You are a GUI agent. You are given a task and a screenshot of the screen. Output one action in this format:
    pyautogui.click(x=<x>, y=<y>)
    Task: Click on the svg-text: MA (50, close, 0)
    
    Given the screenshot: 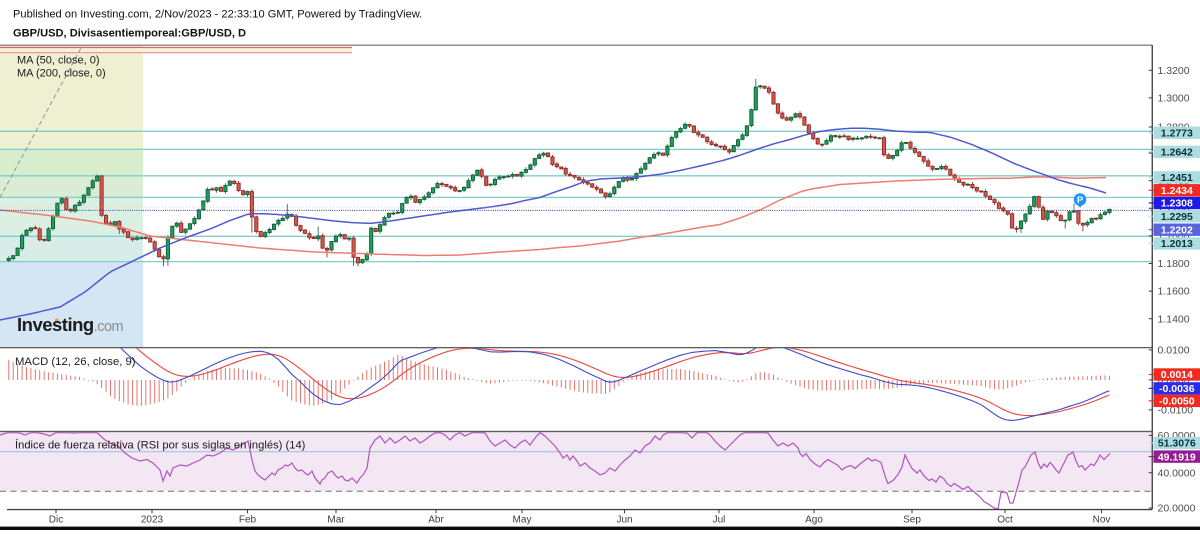 What is the action you would take?
    pyautogui.click(x=58, y=61)
    